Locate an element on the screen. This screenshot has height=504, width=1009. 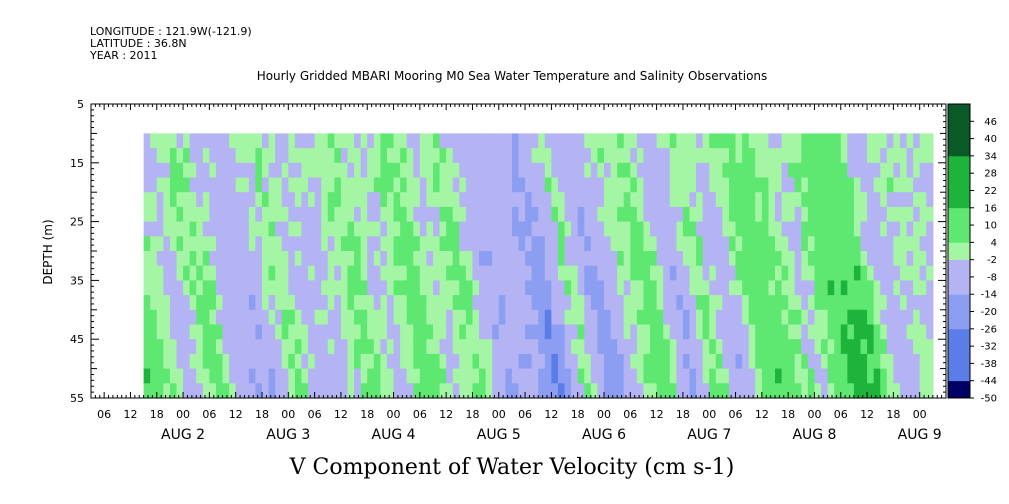
colorbar-label: 22 is located at coordinates (990, 191).